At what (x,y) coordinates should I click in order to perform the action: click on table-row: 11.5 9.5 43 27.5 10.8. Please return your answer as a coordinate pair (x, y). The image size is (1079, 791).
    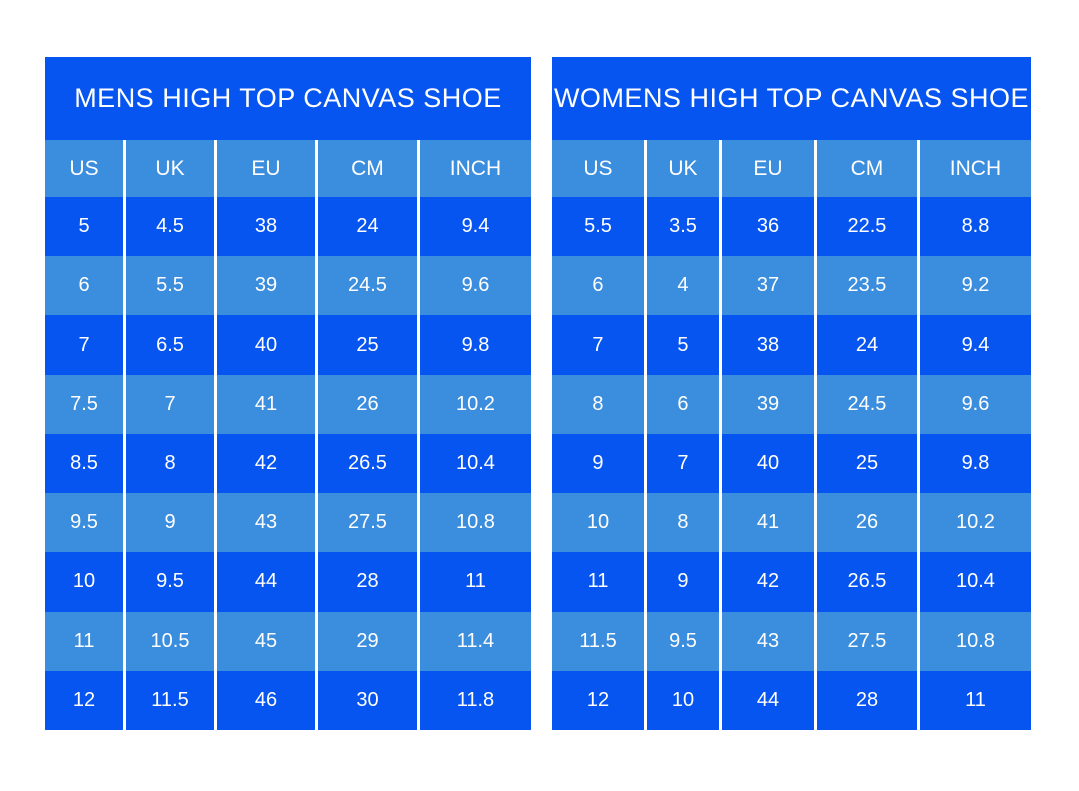
    Looking at the image, I should click on (791, 641).